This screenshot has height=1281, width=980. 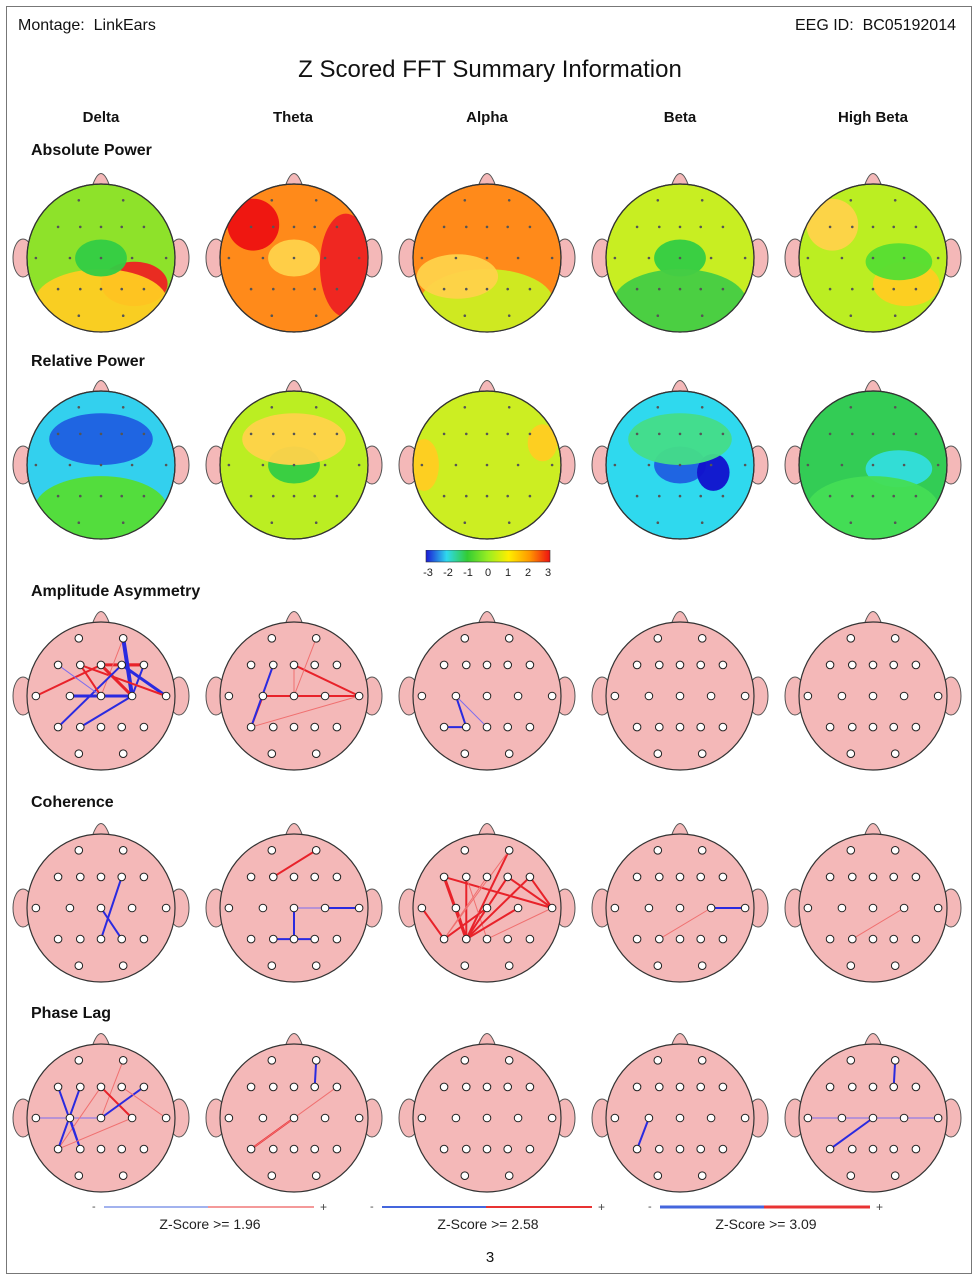 What do you see at coordinates (294, 439) in the screenshot?
I see `topomap-region-frontal` at bounding box center [294, 439].